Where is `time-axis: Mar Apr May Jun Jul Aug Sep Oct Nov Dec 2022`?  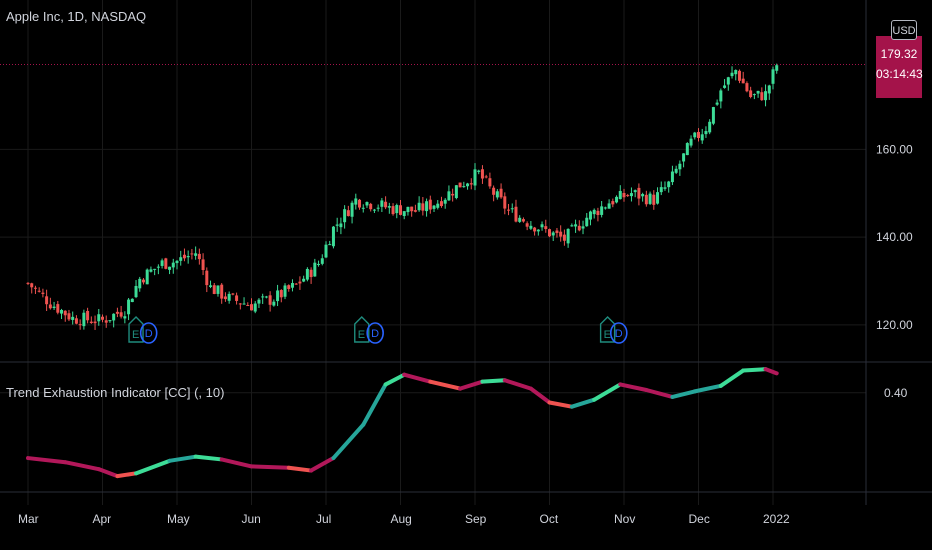
time-axis: Mar Apr May Jun Jul Aug Sep Oct Nov Dec 2022 is located at coordinates (404, 519).